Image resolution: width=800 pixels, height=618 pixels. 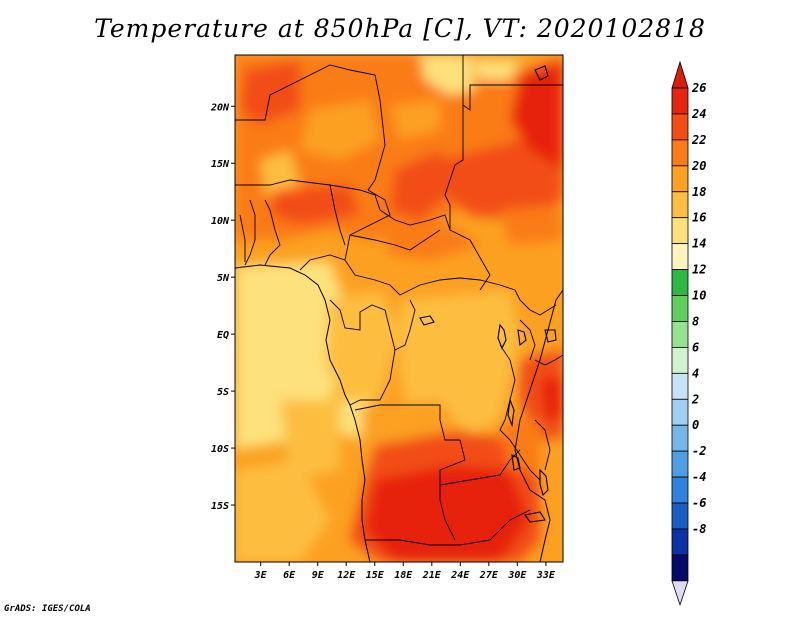 I want to click on lon-tick-label: 12E, so click(x=346, y=575).